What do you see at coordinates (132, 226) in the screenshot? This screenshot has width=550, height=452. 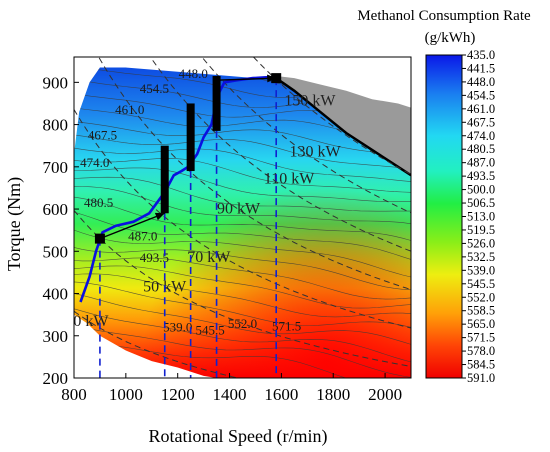 I see `path-segment` at bounding box center [132, 226].